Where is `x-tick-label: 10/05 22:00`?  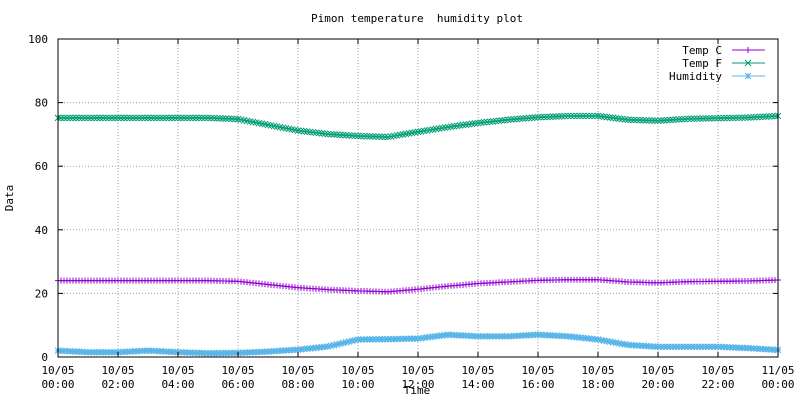
x-tick-label: 10/05 22:00 is located at coordinates (717, 377).